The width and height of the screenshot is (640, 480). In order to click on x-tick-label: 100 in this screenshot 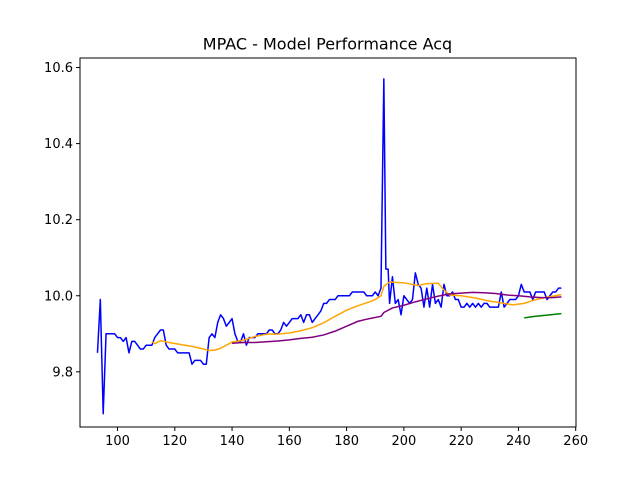, I will do `click(117, 441)`.